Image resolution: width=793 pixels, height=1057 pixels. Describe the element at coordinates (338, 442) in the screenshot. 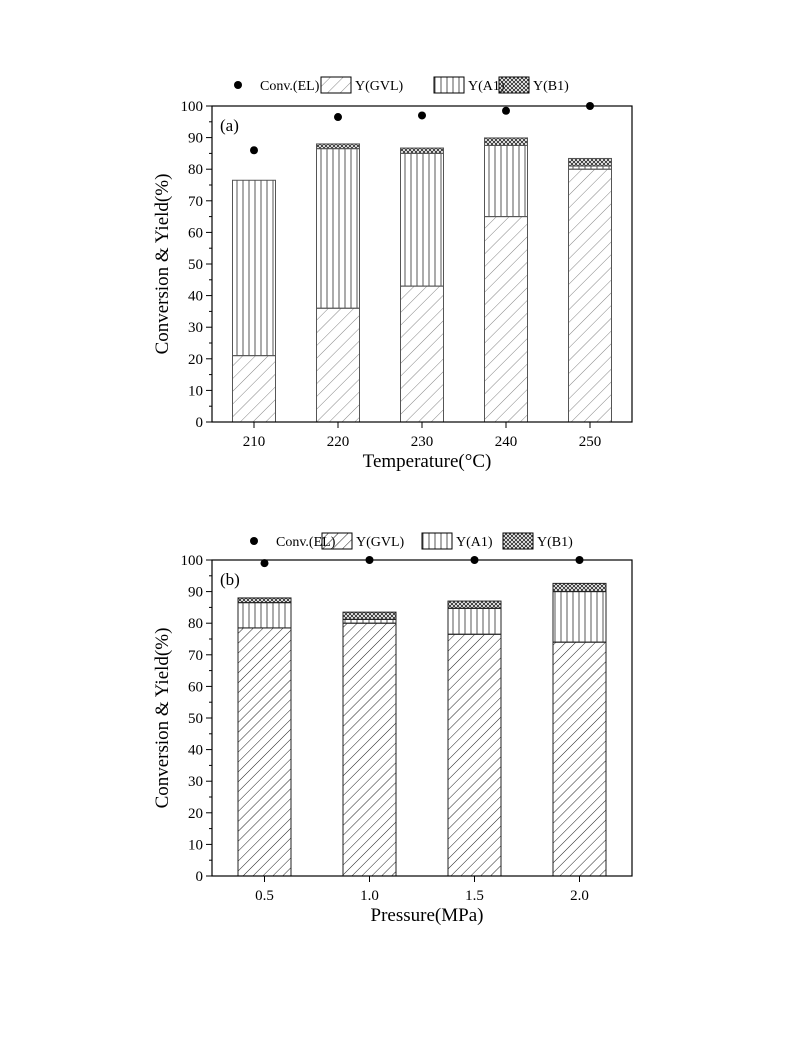

I see `x-tick-label: 220` at that location.